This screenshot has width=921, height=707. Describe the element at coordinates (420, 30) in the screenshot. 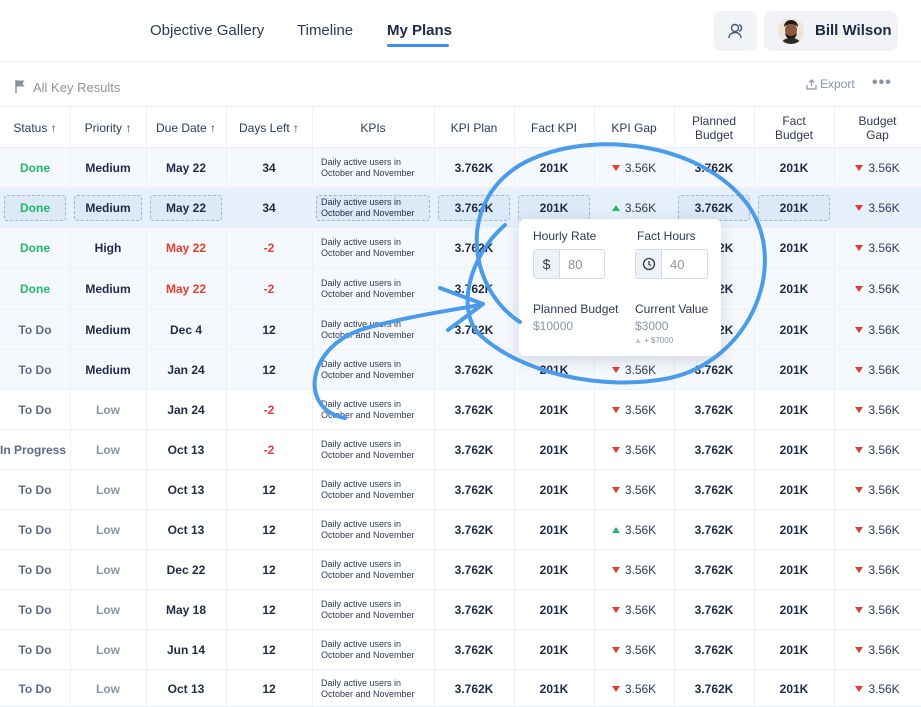

I see `tab-my-plans: My Plans` at that location.